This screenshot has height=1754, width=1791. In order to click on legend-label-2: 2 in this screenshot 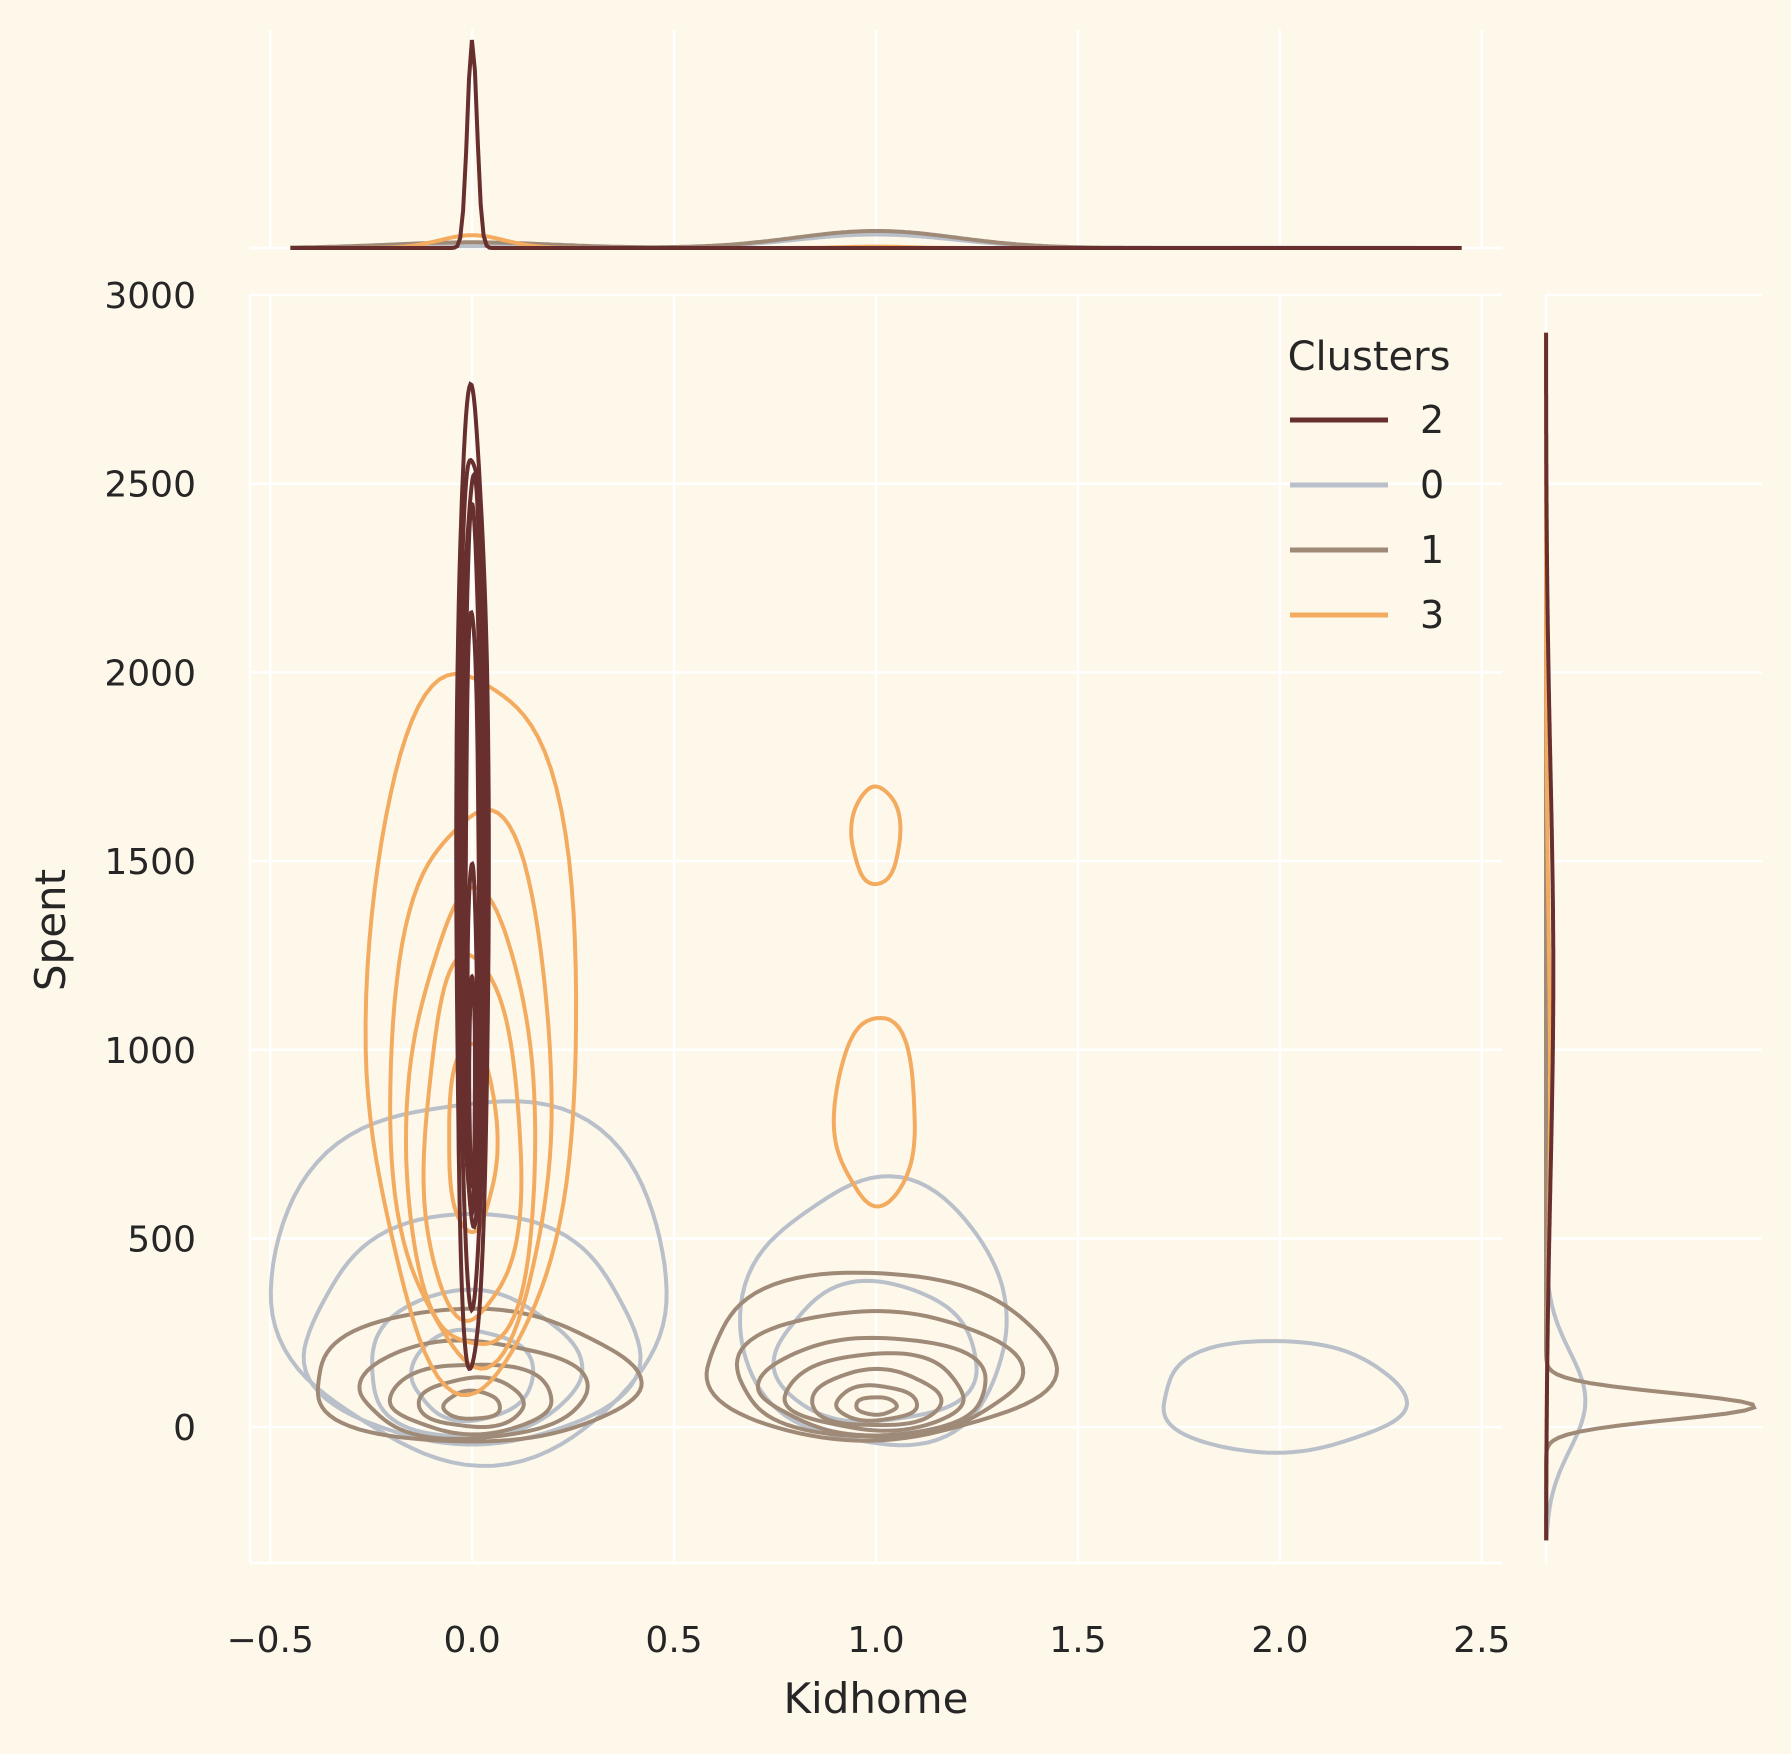, I will do `click(1432, 420)`.